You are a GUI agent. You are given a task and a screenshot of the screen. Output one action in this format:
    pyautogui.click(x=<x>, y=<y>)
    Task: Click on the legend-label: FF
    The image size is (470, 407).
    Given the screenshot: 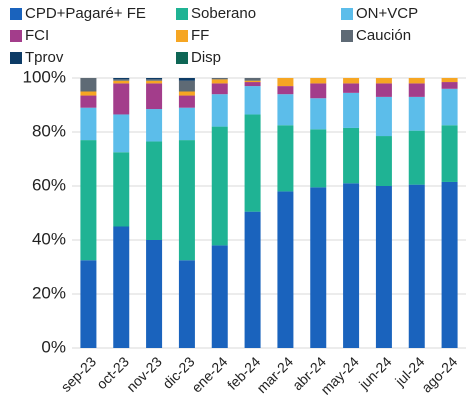 What is the action you would take?
    pyautogui.click(x=200, y=35)
    